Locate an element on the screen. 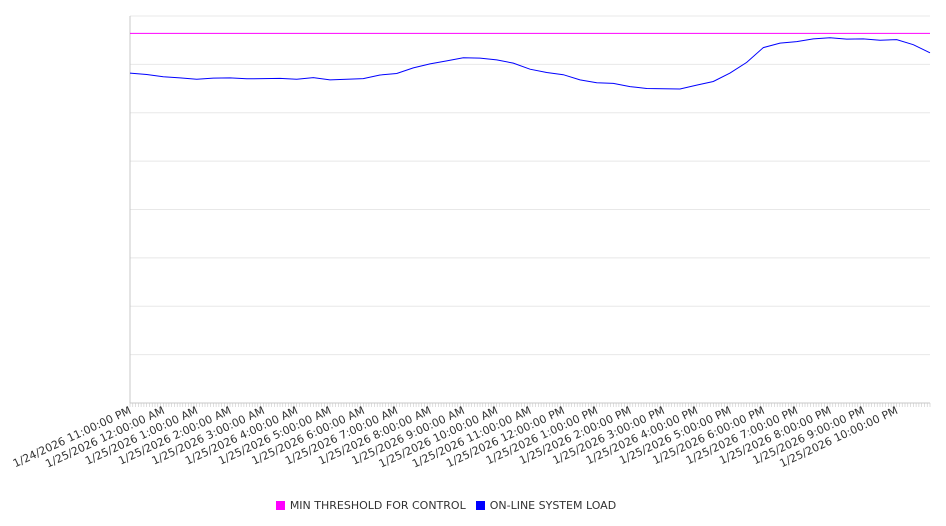 This screenshot has height=526, width=946. legend-swatch-threshold is located at coordinates (280, 505).